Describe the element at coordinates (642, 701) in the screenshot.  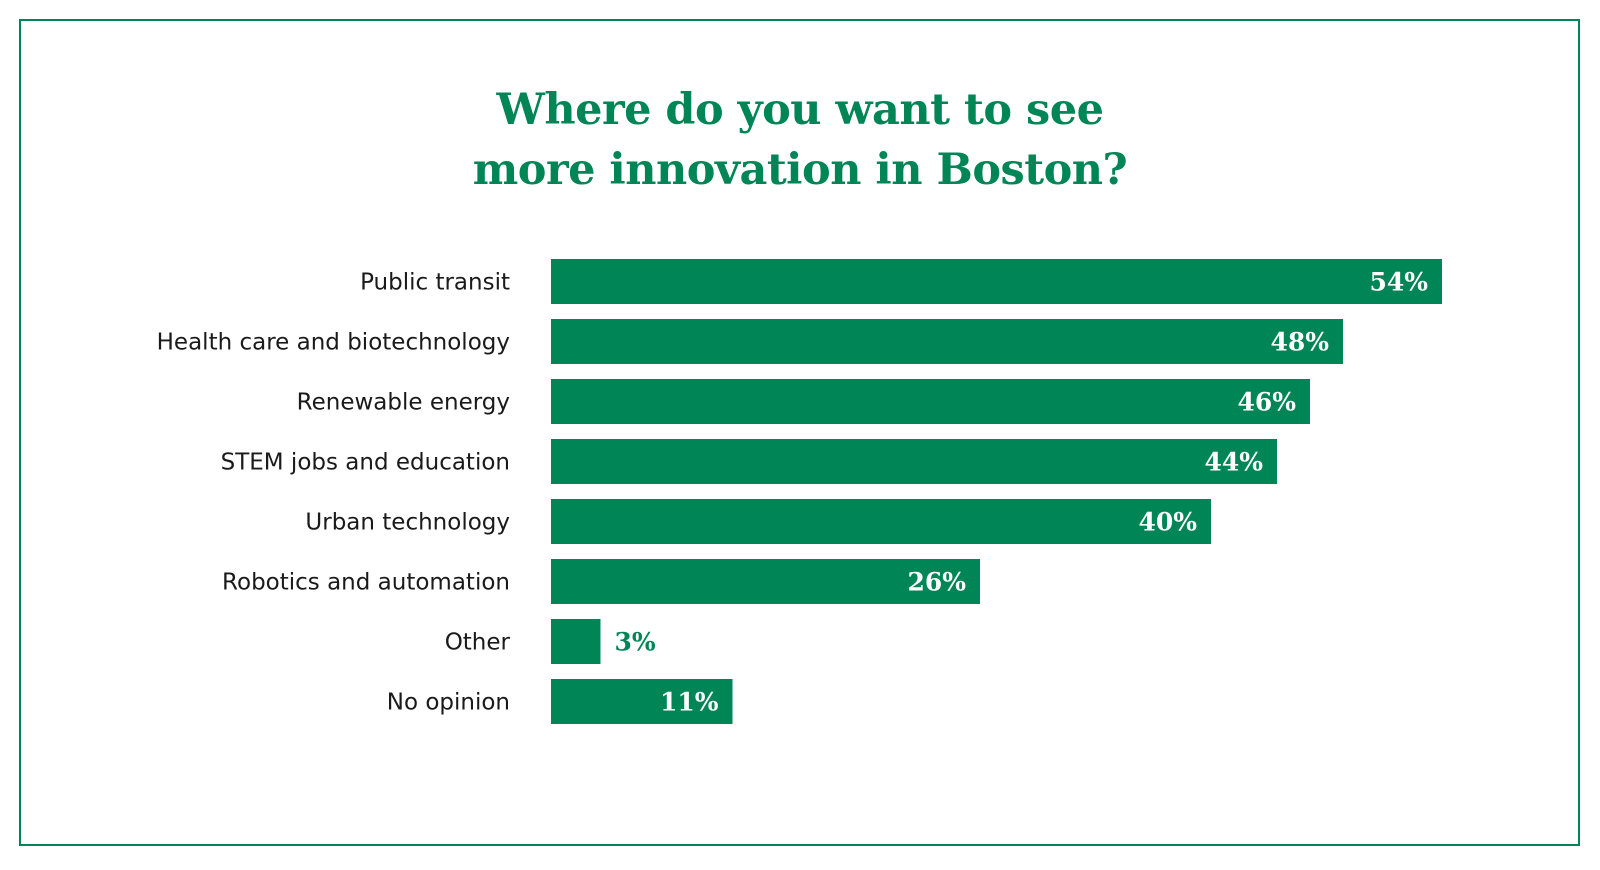
I see `bar-no-opinion` at that location.